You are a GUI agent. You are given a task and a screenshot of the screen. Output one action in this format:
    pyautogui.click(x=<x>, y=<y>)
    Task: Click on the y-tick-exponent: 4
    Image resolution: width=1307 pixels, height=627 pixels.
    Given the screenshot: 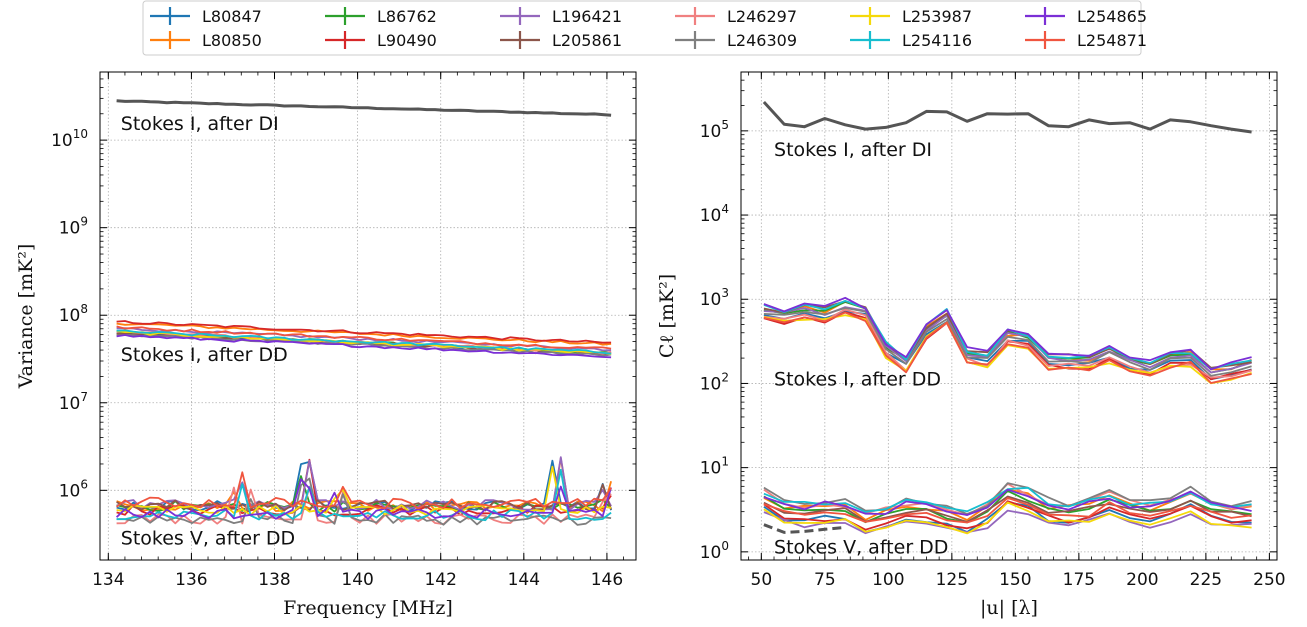 What is the action you would take?
    pyautogui.click(x=725, y=209)
    